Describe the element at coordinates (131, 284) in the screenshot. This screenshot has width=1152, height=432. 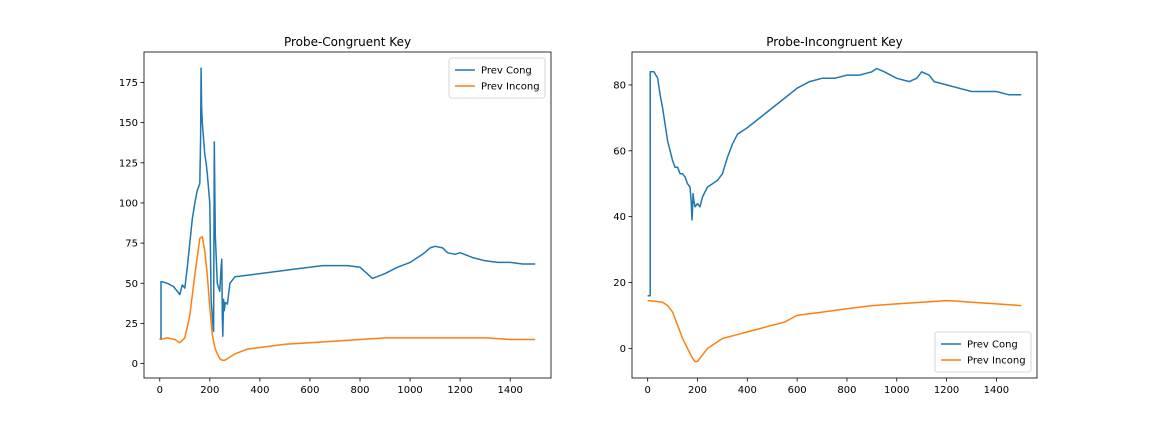
I see `y-tick-label: 50` at that location.